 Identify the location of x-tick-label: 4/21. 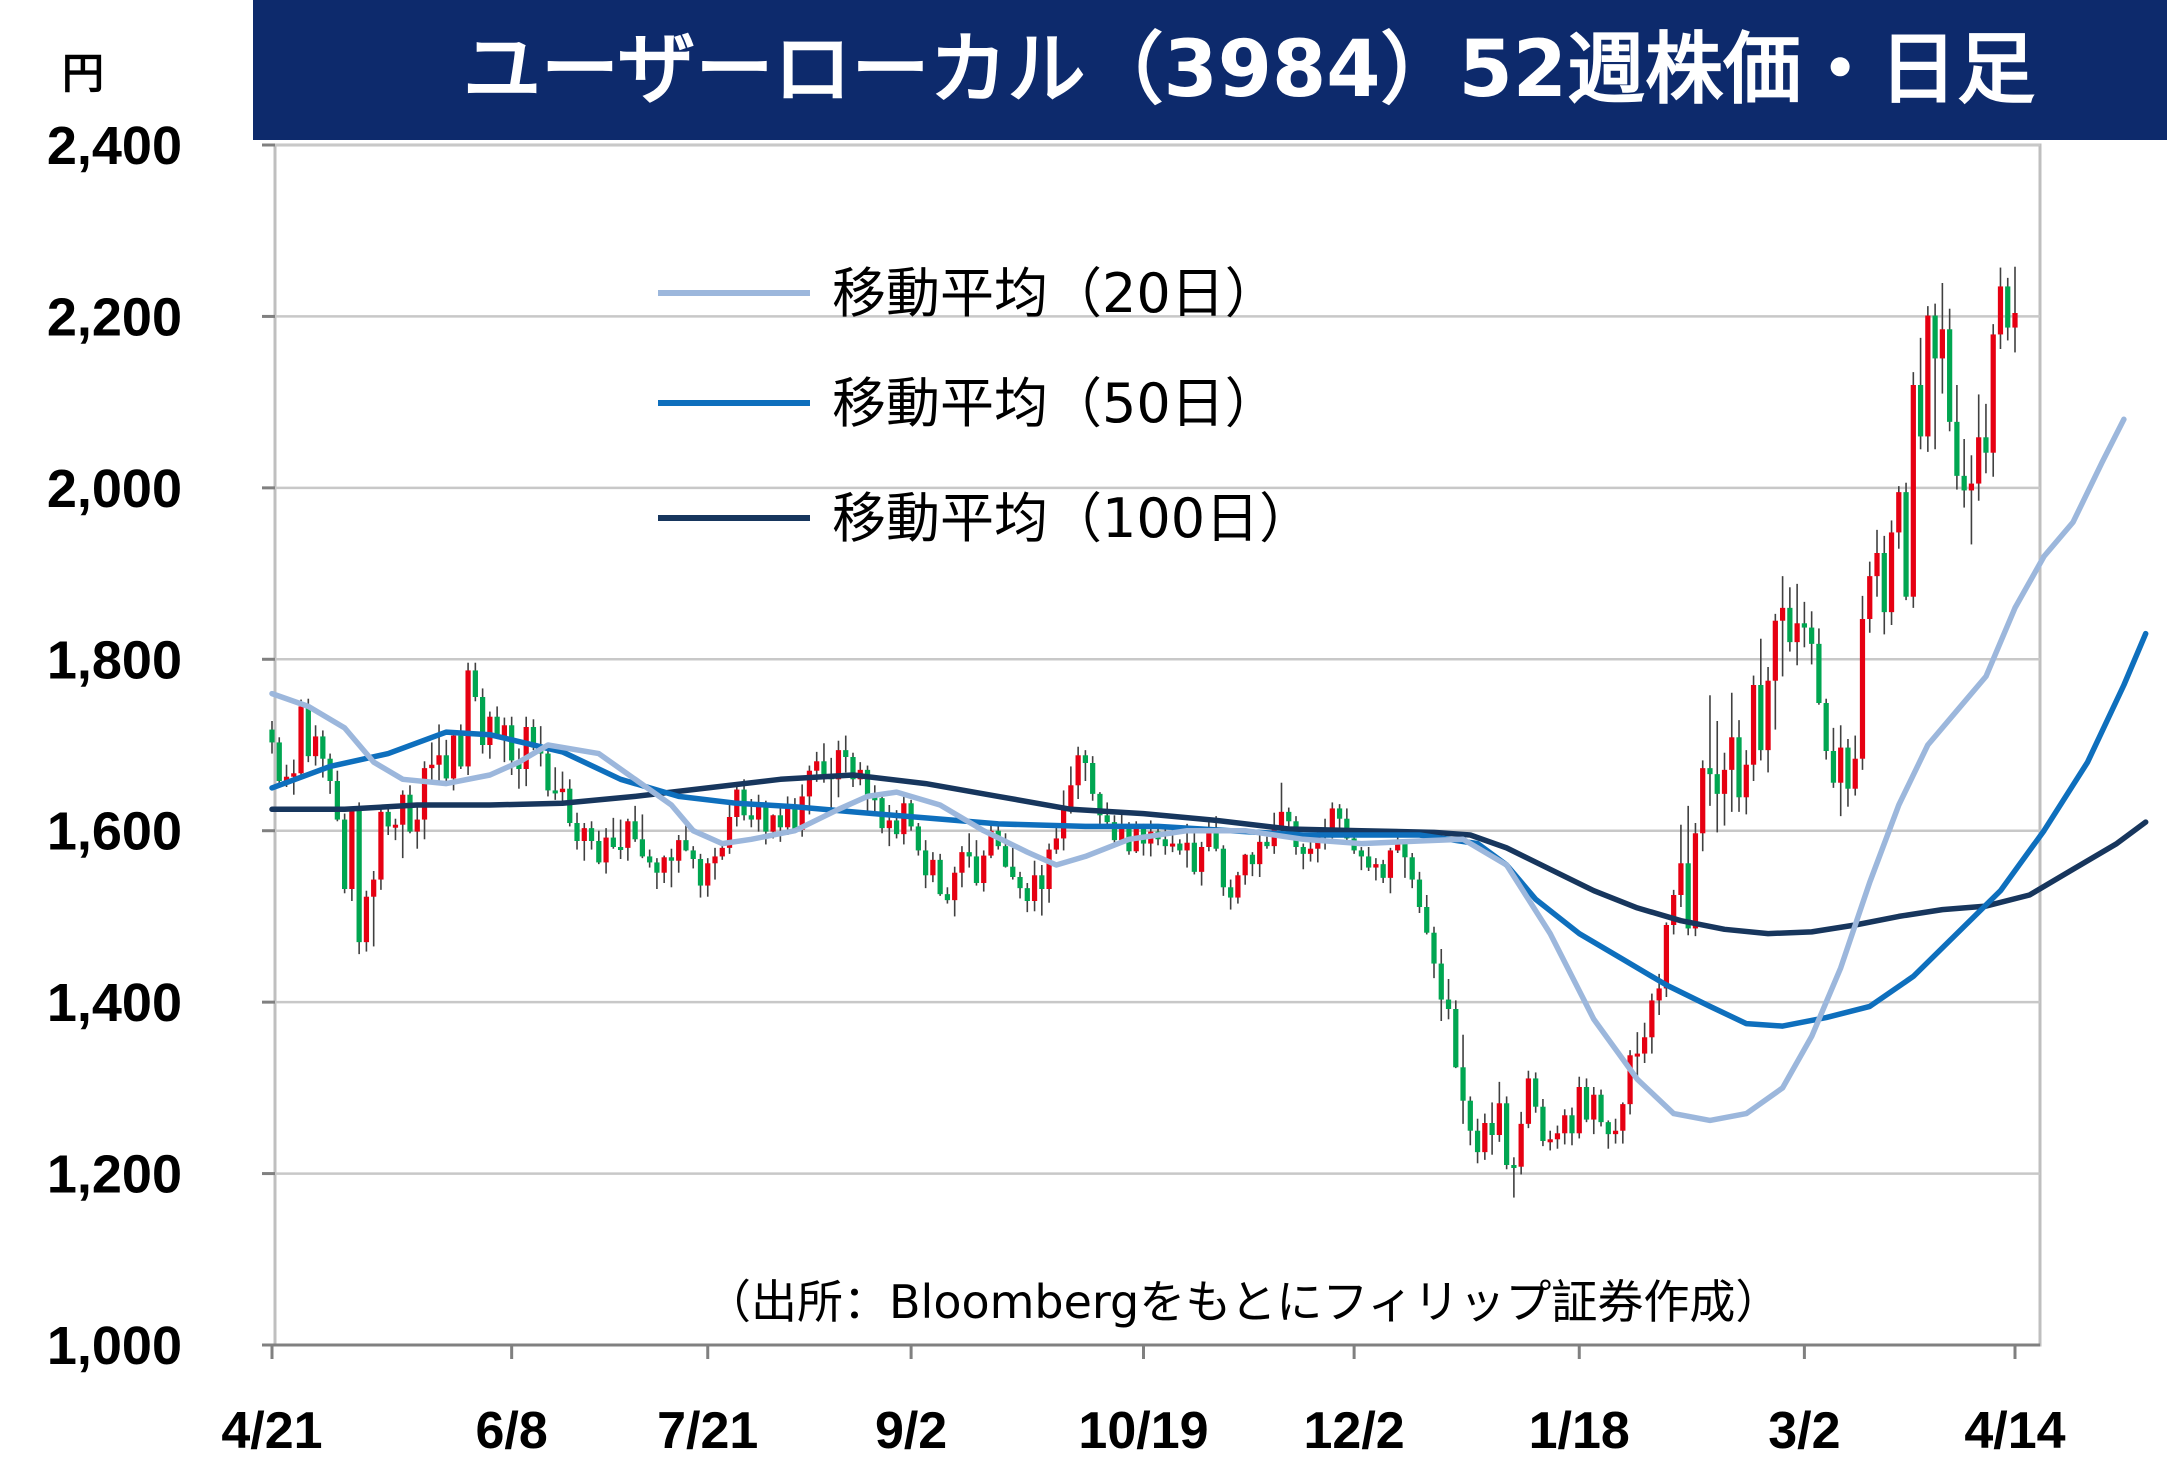
(271, 1431).